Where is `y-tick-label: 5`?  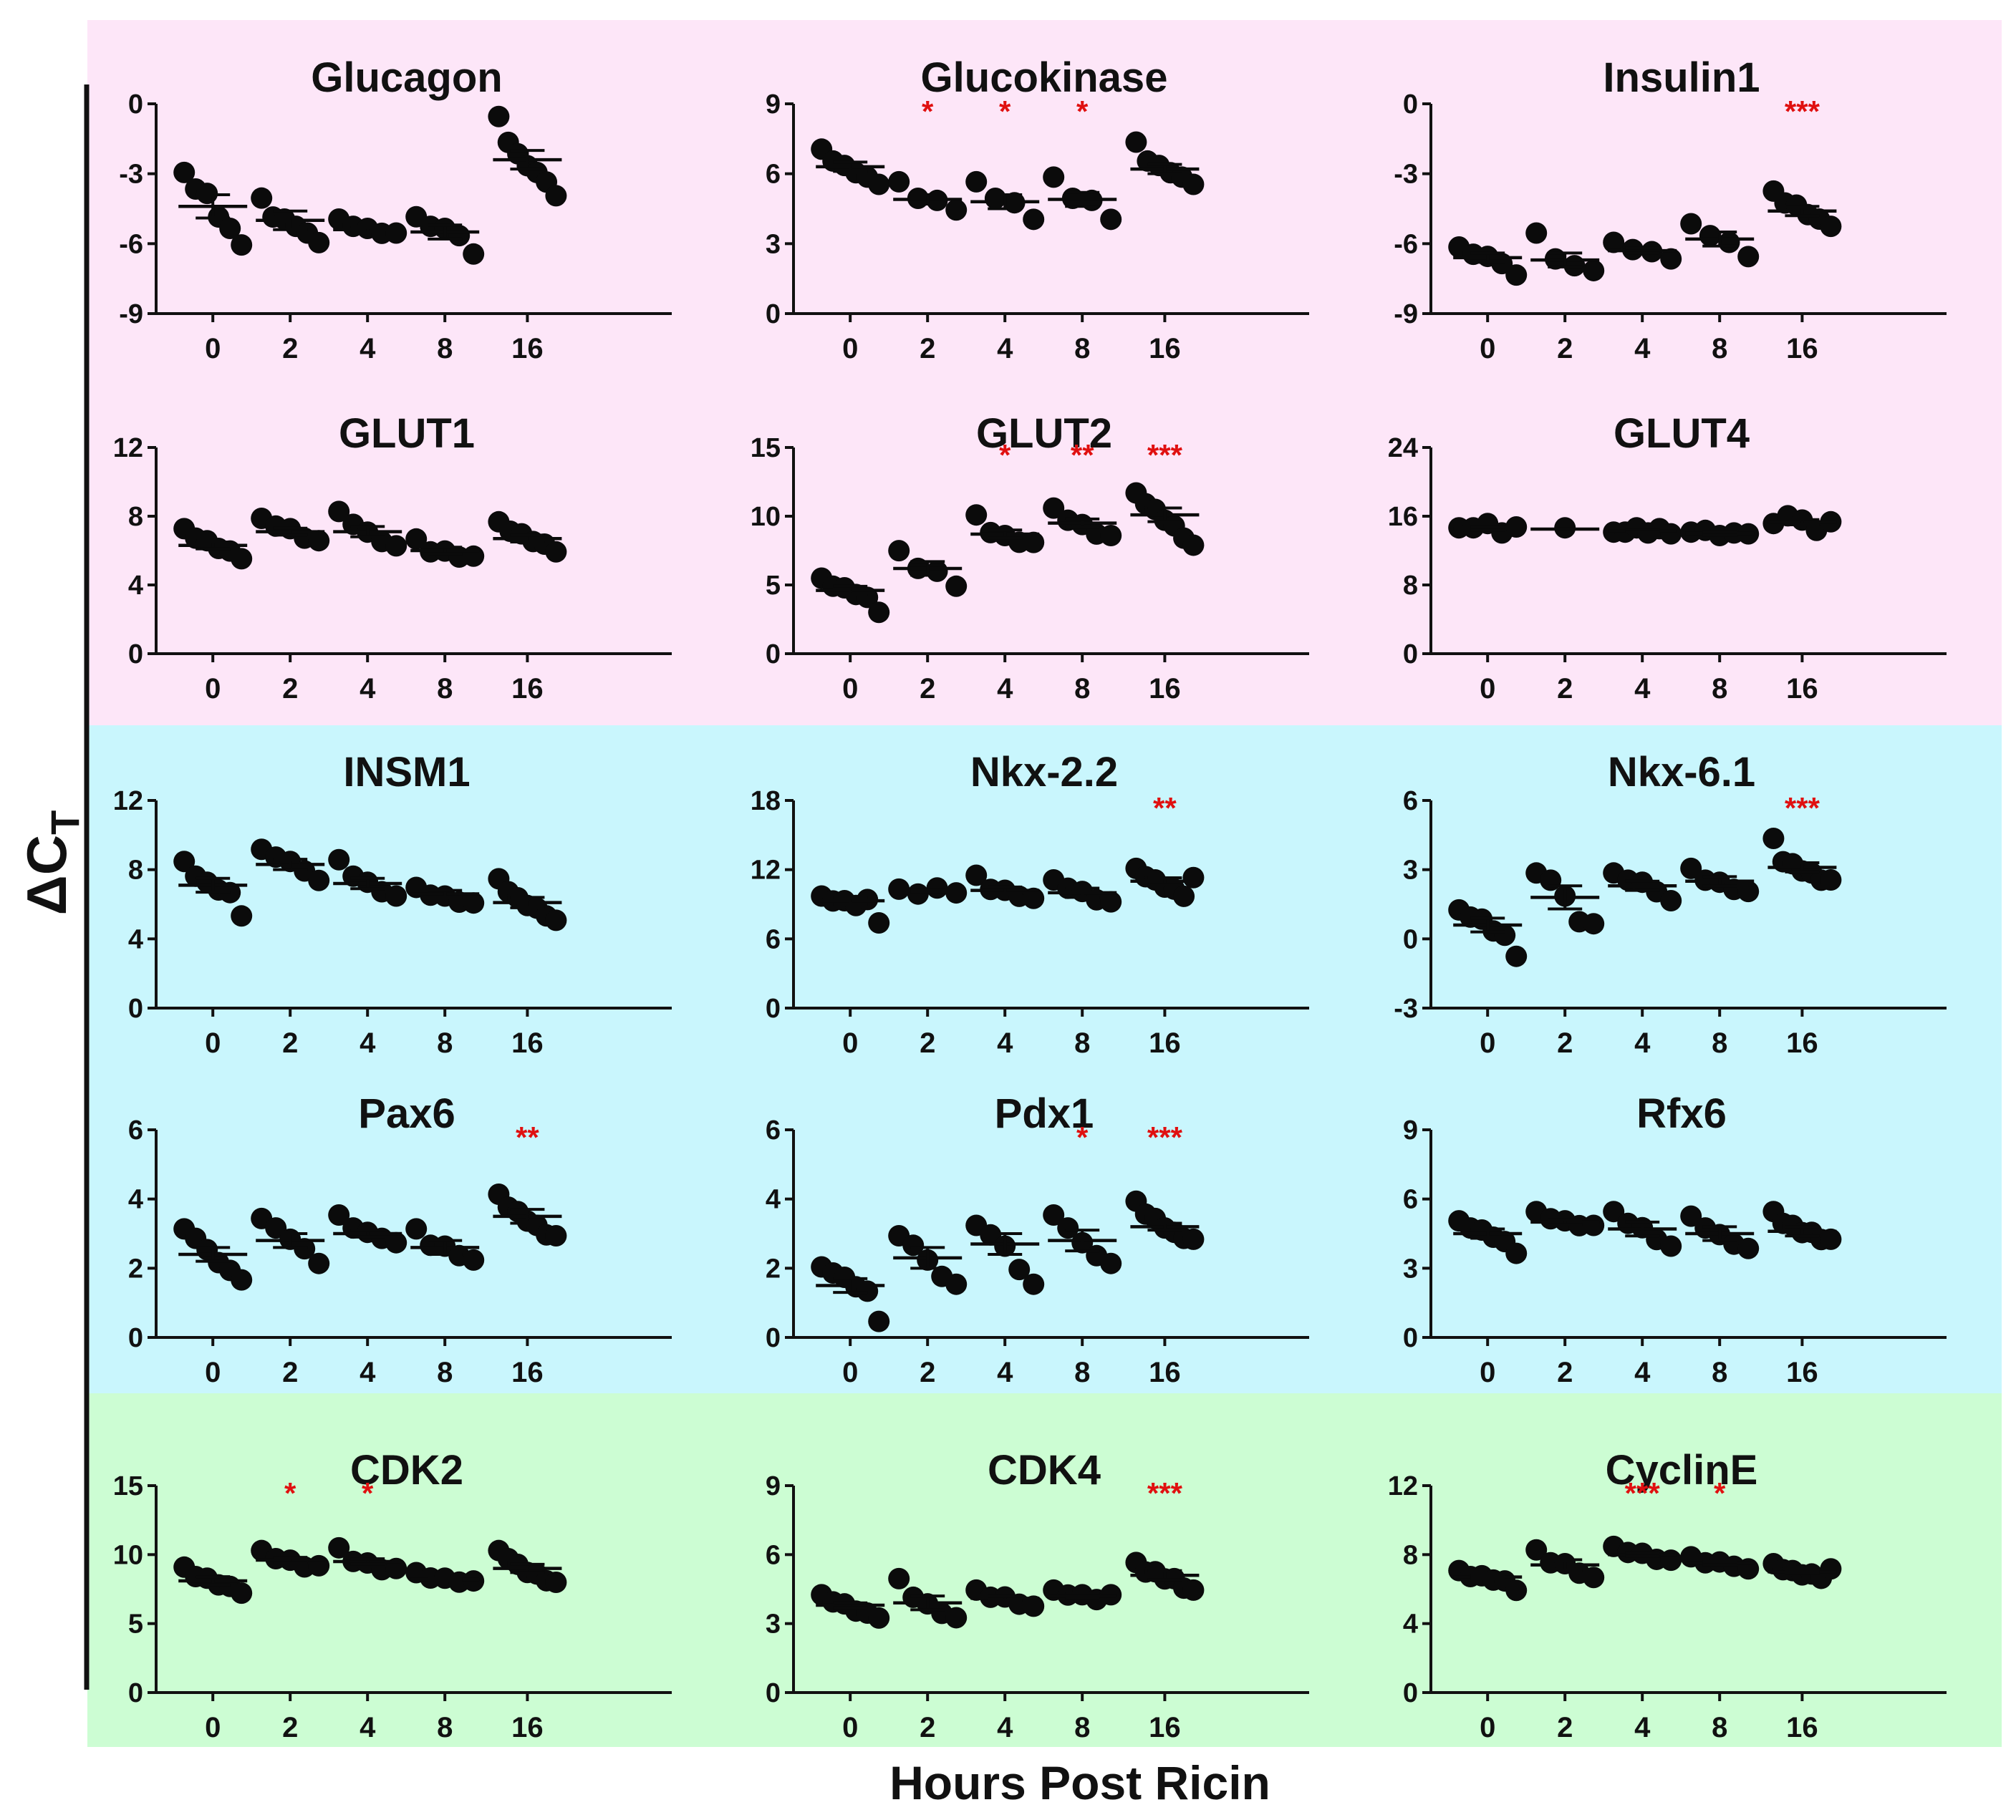
y-tick-label: 5 is located at coordinates (135, 1625).